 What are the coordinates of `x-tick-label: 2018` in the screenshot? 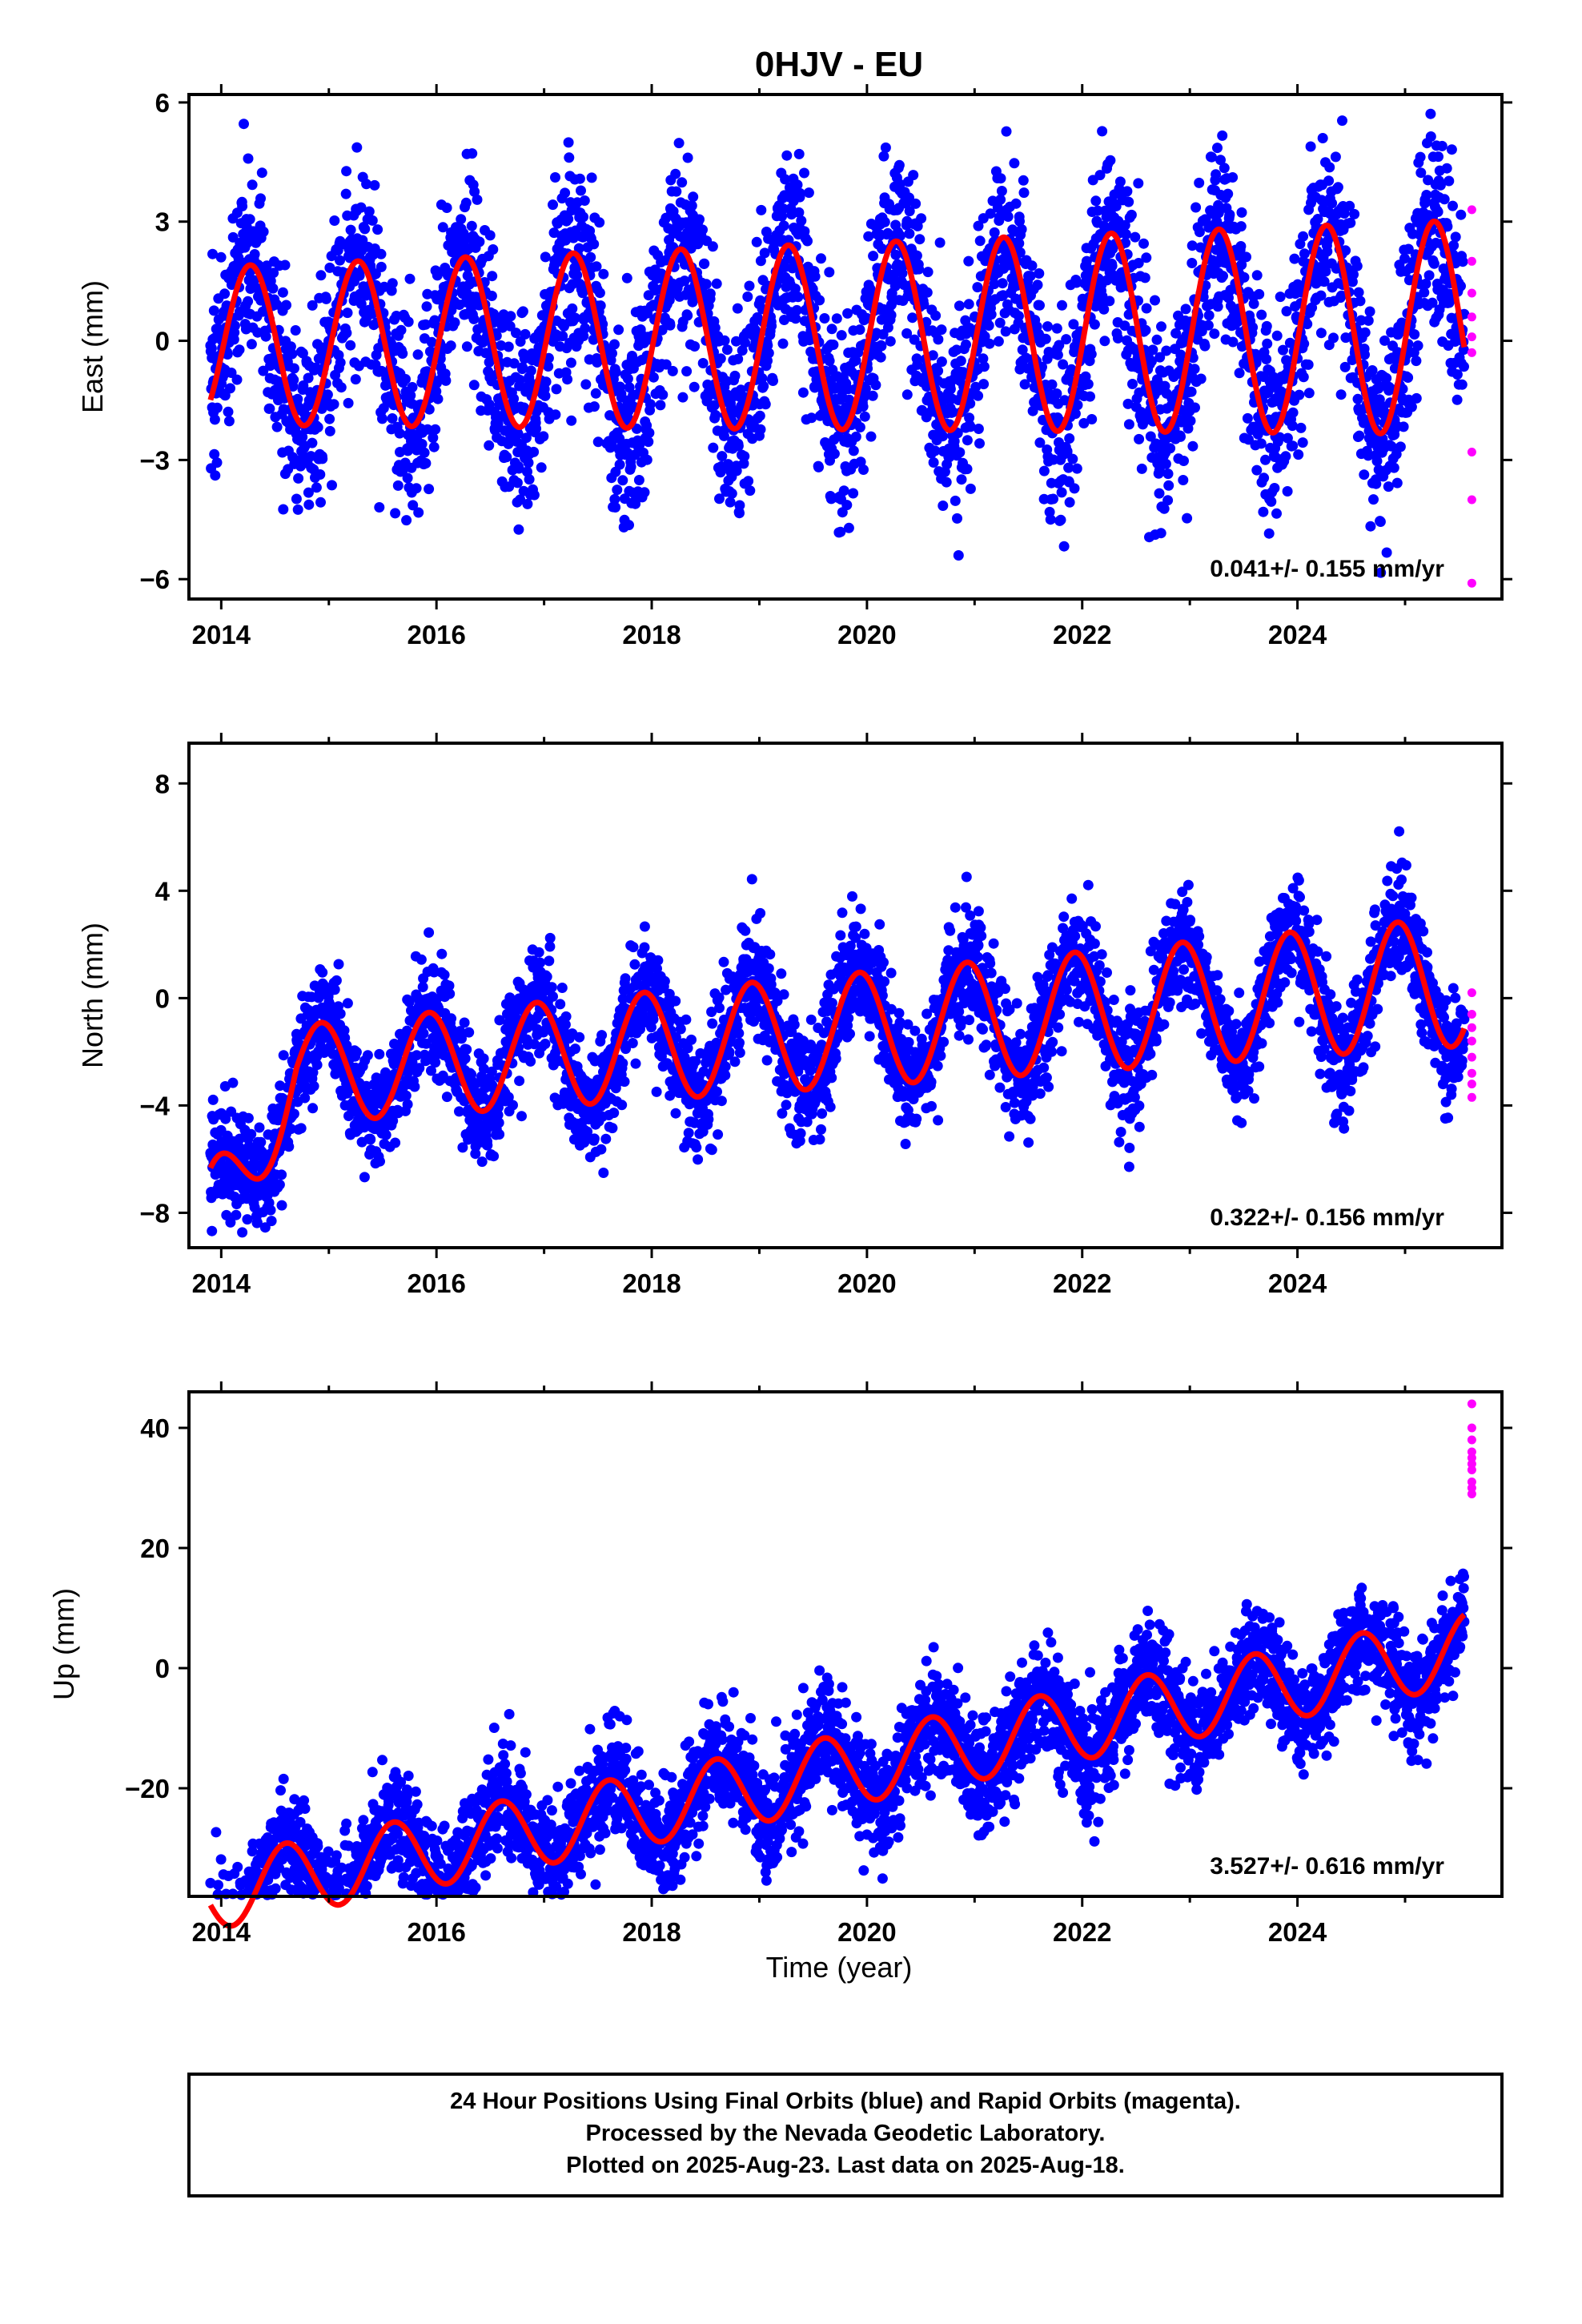 It's located at (651, 634).